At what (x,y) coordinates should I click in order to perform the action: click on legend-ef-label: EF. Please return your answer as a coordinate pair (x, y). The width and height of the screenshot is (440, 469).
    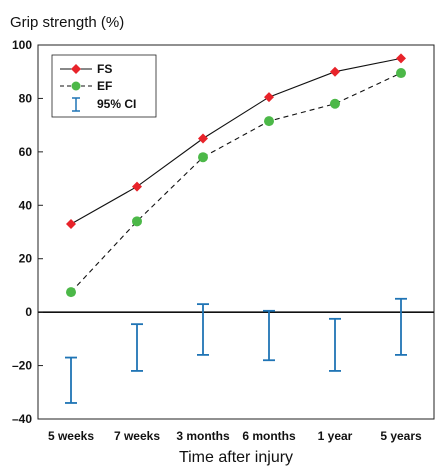
    Looking at the image, I should click on (104, 86).